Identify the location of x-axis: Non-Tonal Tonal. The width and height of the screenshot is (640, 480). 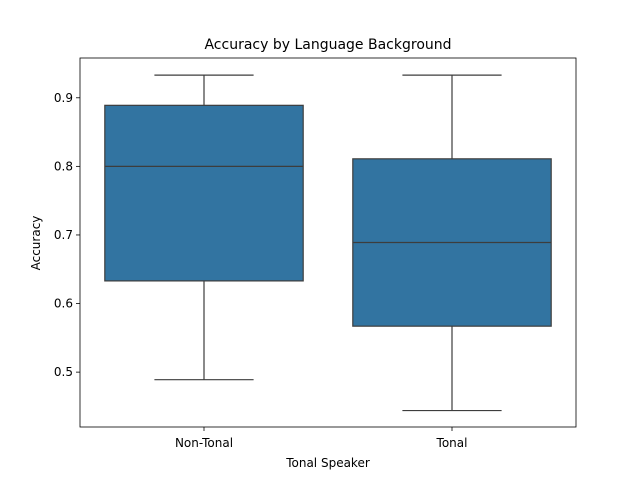
(321, 438).